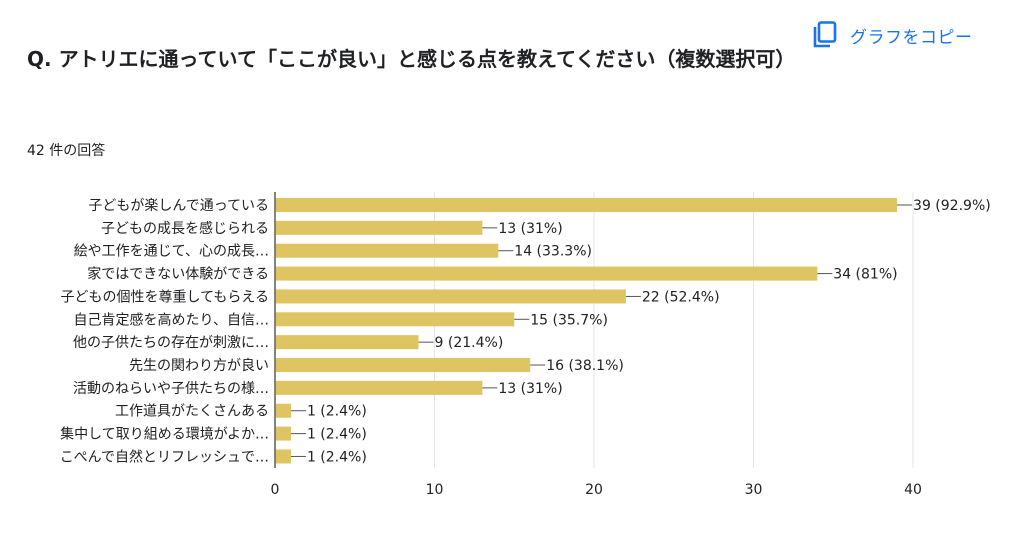 This screenshot has height=545, width=1024. I want to click on category-label: 子どもの個性を尊重してもらえる, so click(165, 296).